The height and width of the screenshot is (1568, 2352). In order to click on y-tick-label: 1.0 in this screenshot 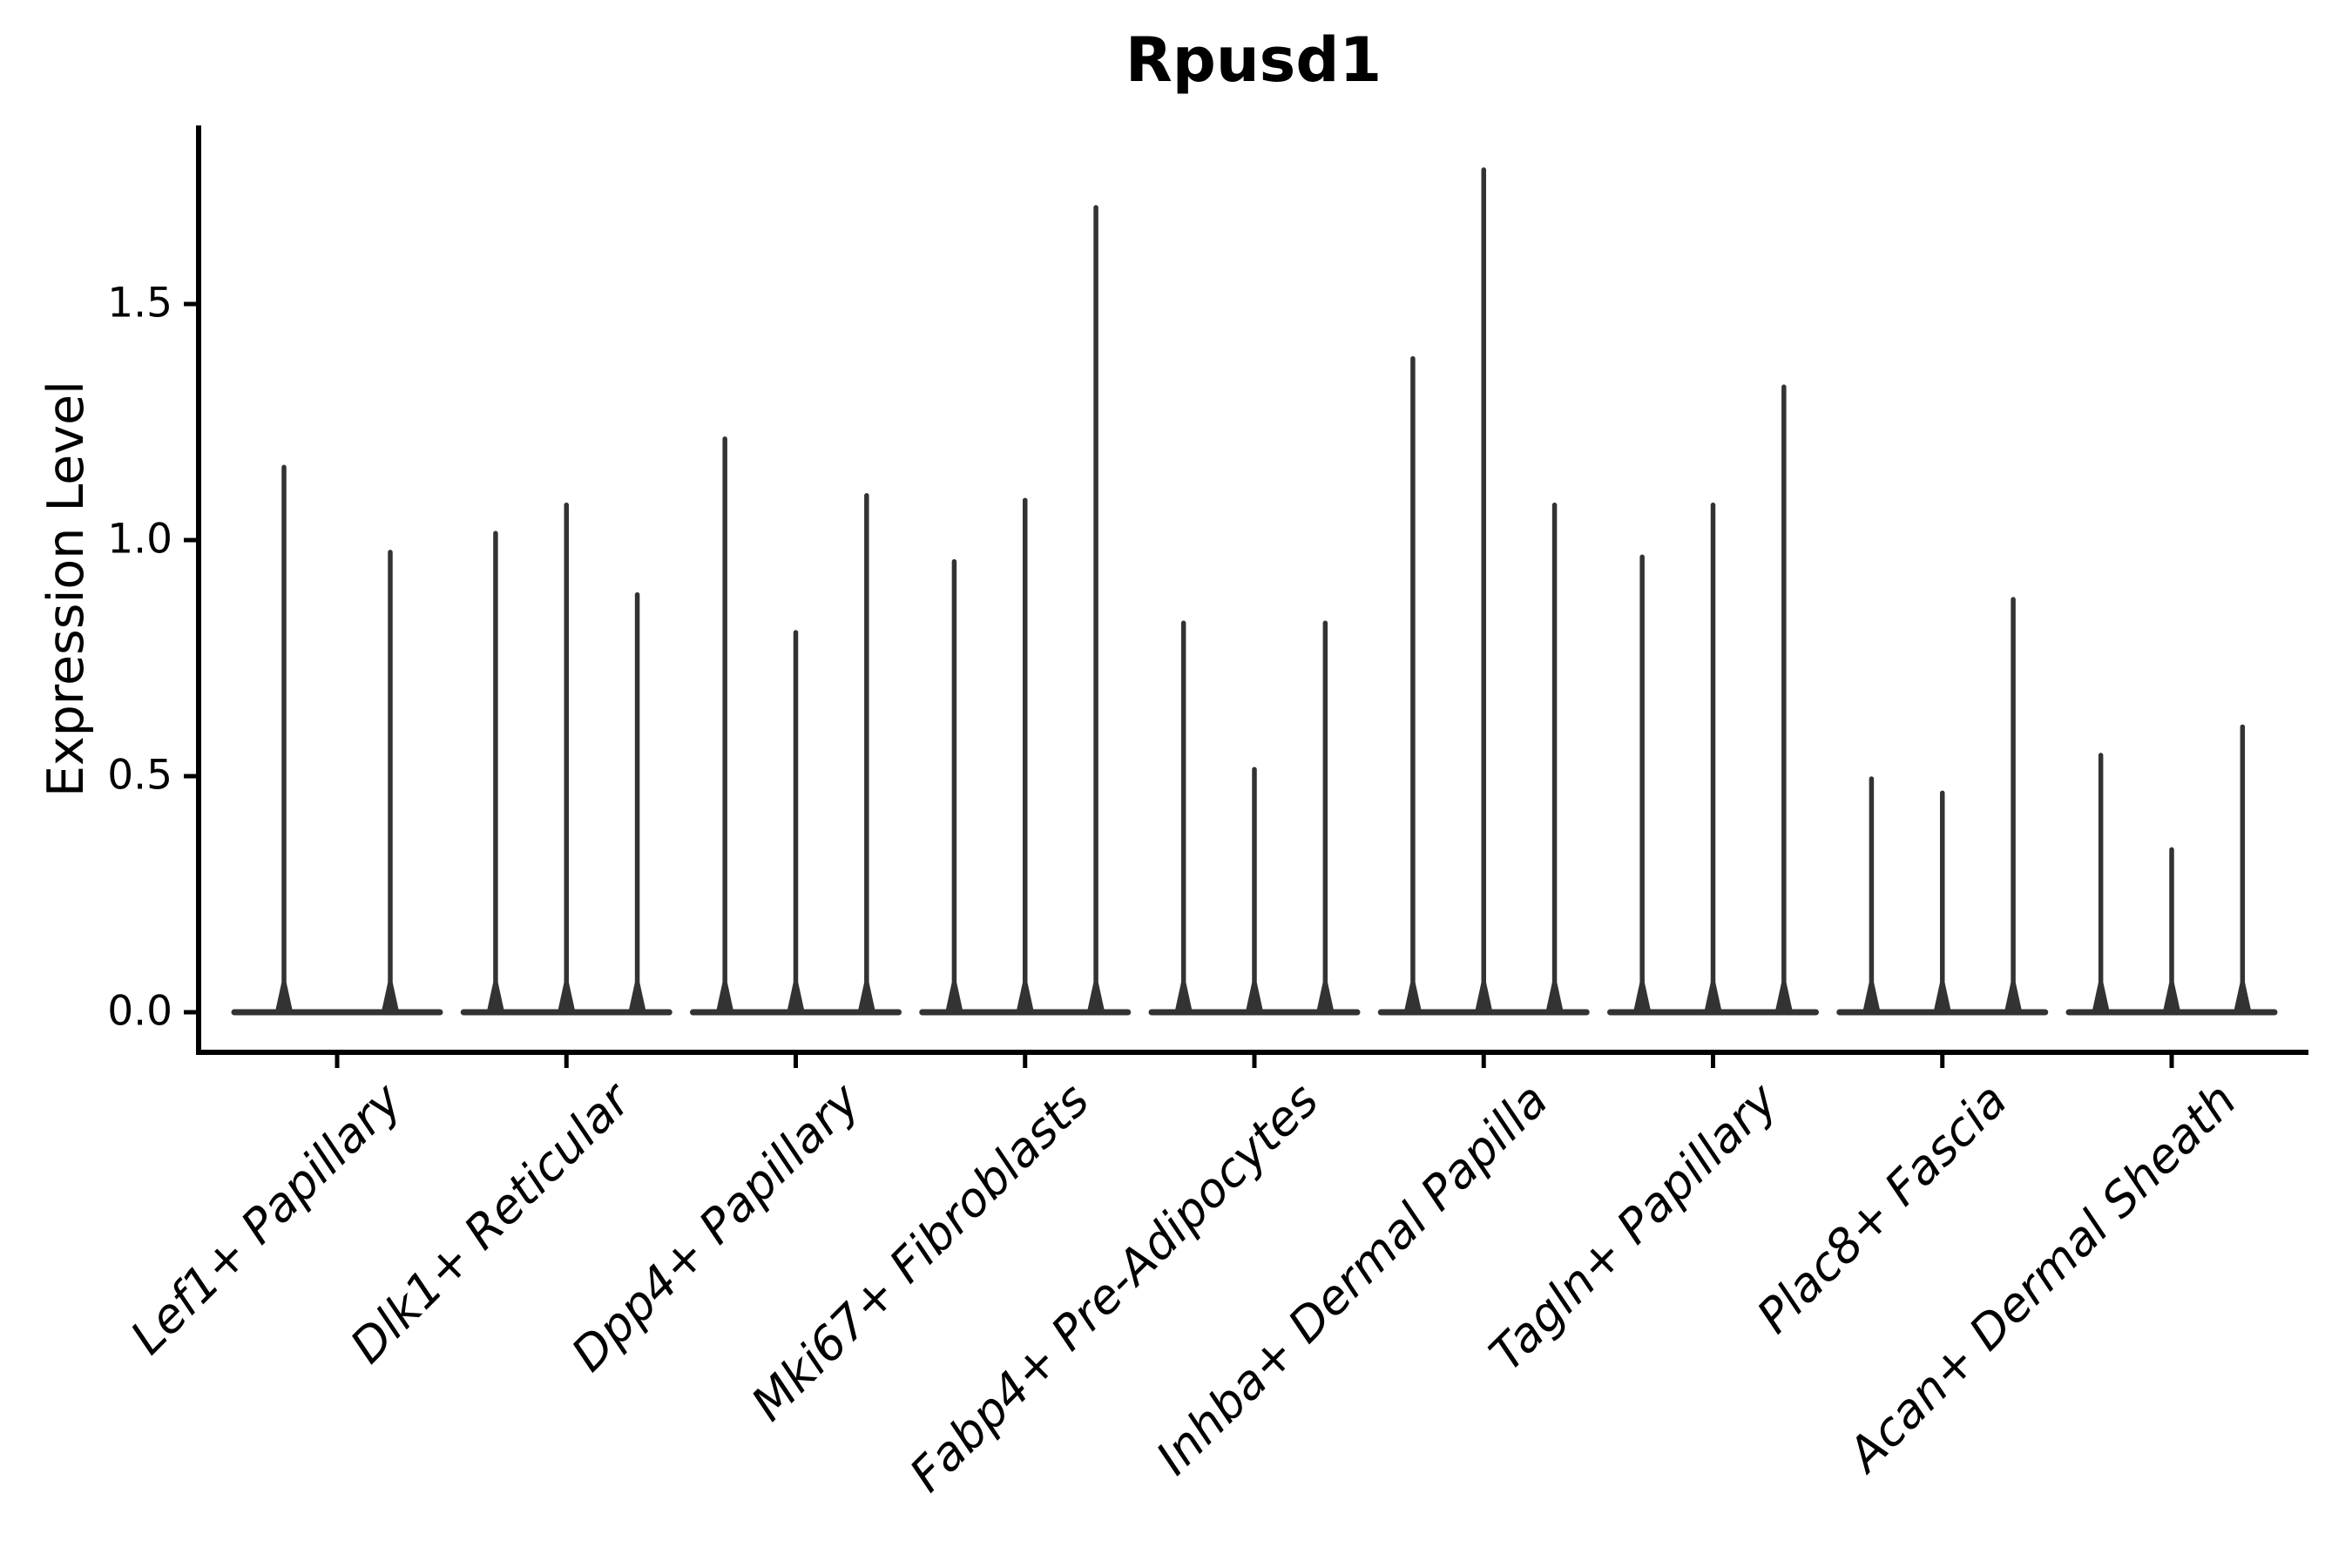, I will do `click(139, 539)`.